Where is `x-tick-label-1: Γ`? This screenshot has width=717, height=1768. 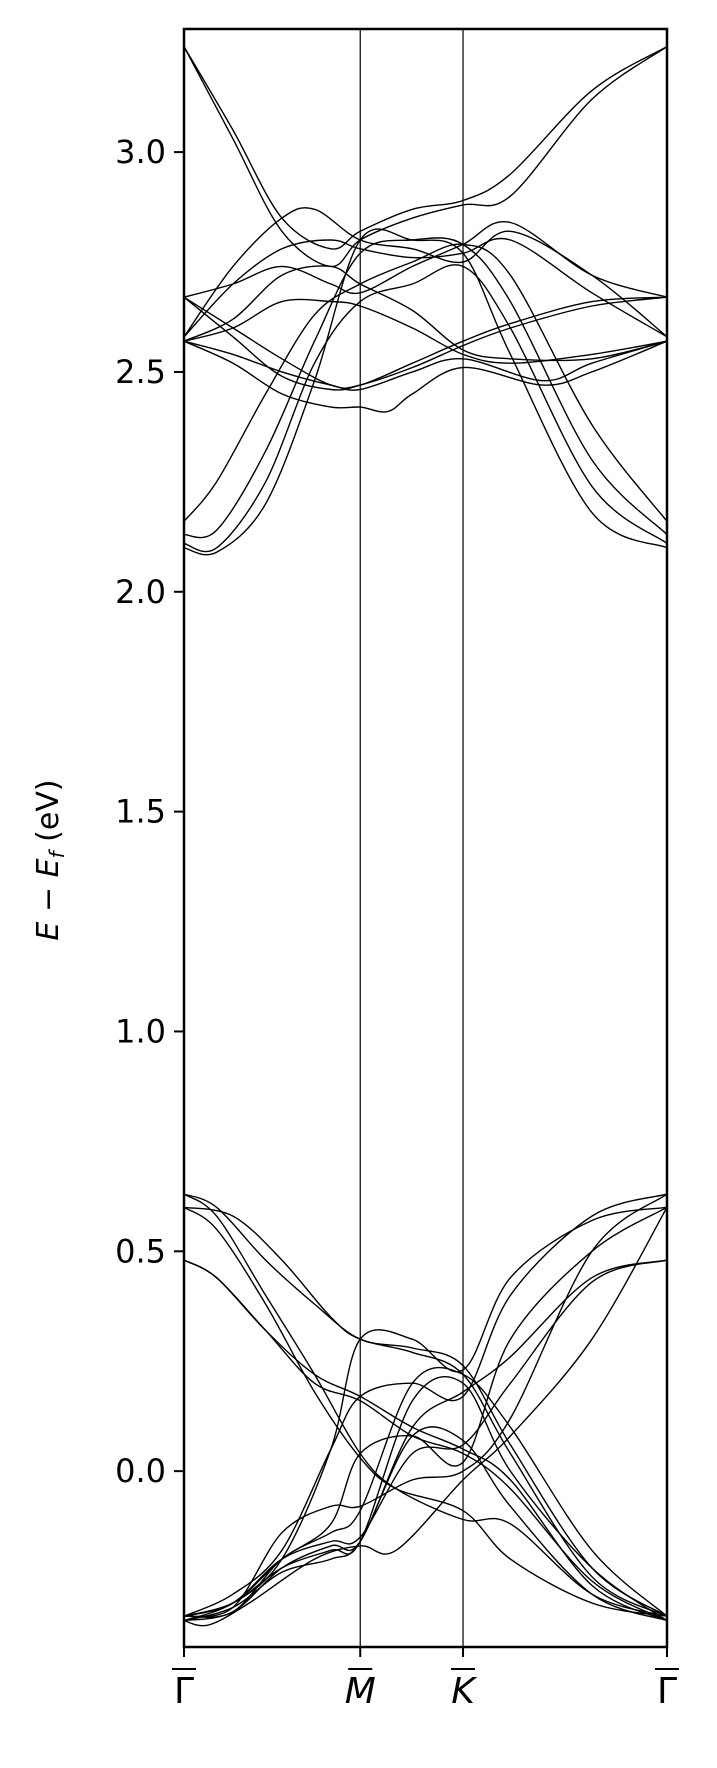
x-tick-label-1: Γ is located at coordinates (184, 1691).